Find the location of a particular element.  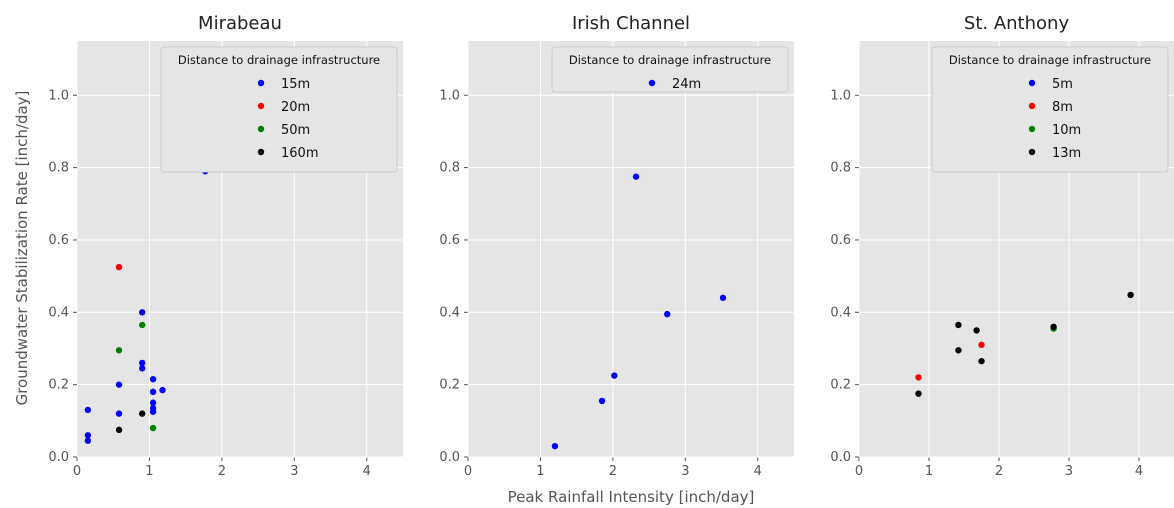

legend-label: 50m is located at coordinates (295, 130).